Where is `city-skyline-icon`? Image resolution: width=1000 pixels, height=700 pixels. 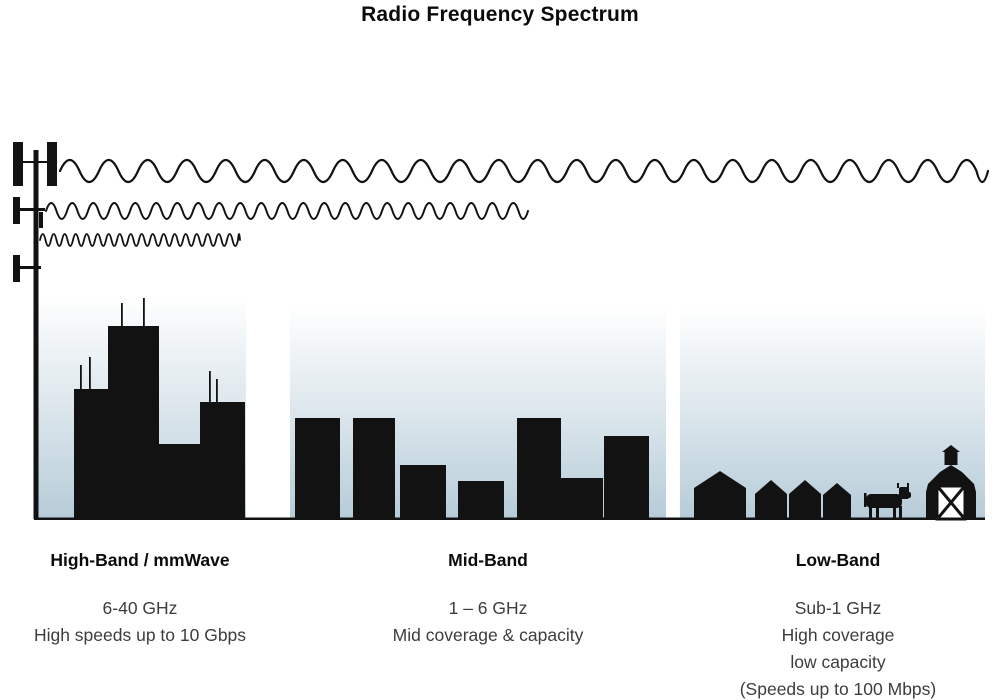 city-skyline-icon is located at coordinates (159, 408).